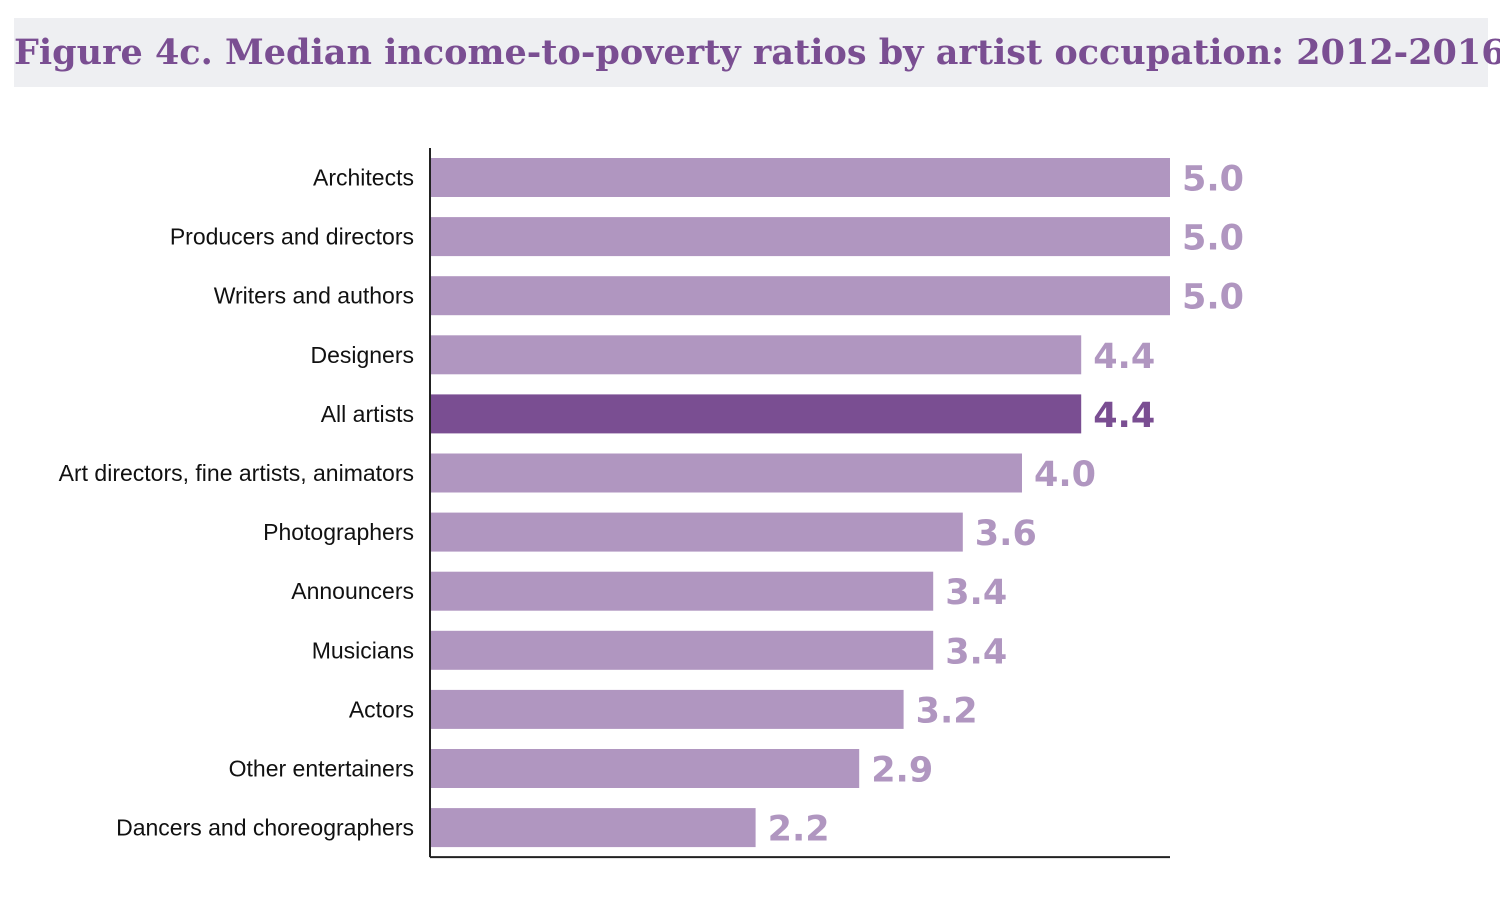 The width and height of the screenshot is (1500, 900). Describe the element at coordinates (976, 652) in the screenshot. I see `value-label-8: 3.4` at that location.